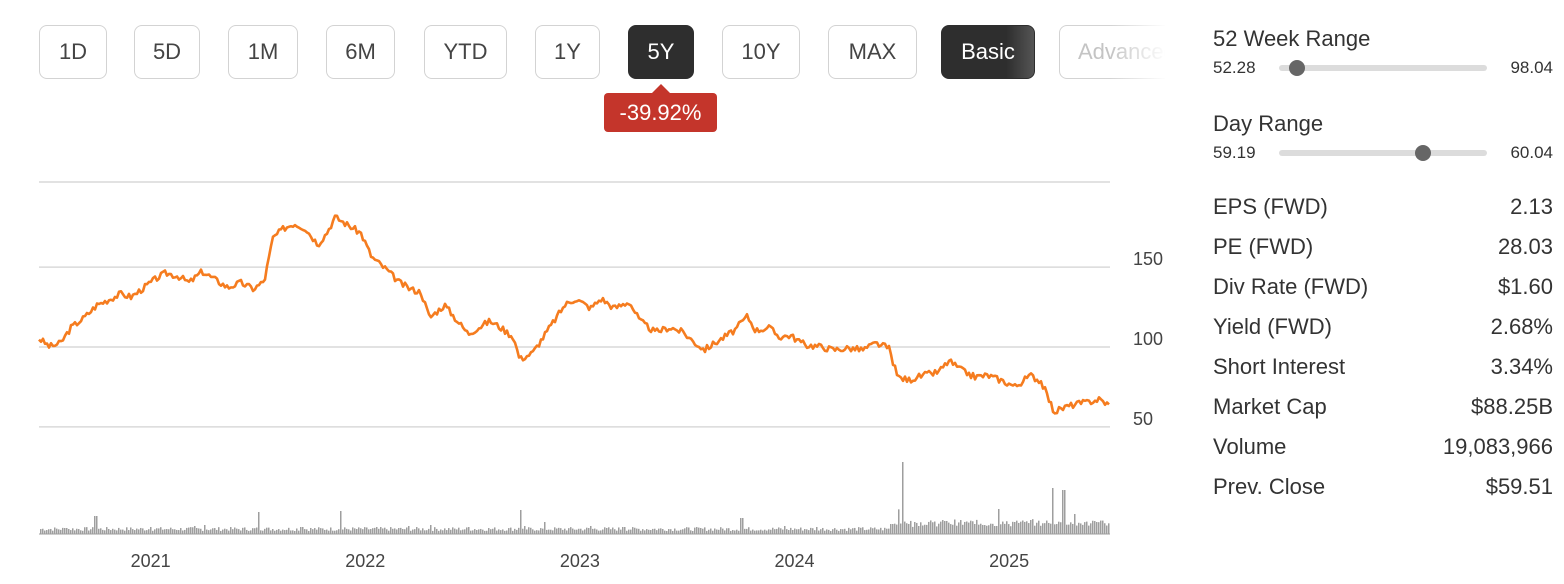 The height and width of the screenshot is (584, 1564). What do you see at coordinates (1234, 67) in the screenshot?
I see `week52-low: 52.28` at bounding box center [1234, 67].